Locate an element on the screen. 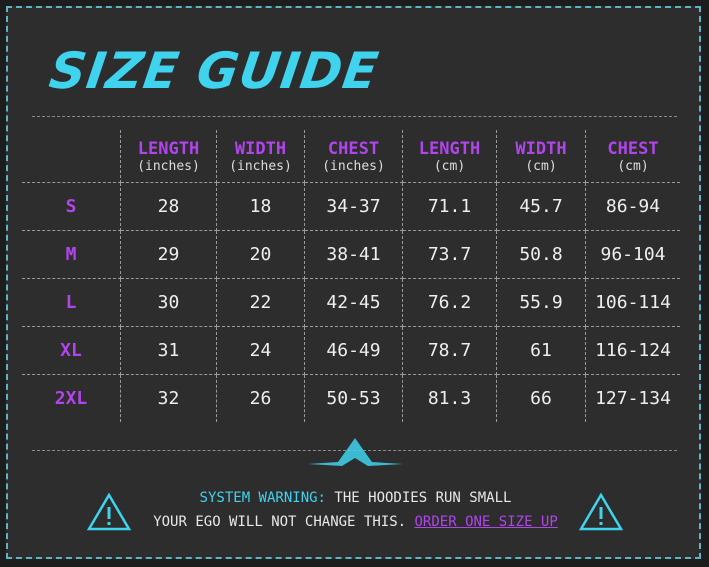 This screenshot has height=567, width=709. title: SIZE GUIDE is located at coordinates (214, 71).